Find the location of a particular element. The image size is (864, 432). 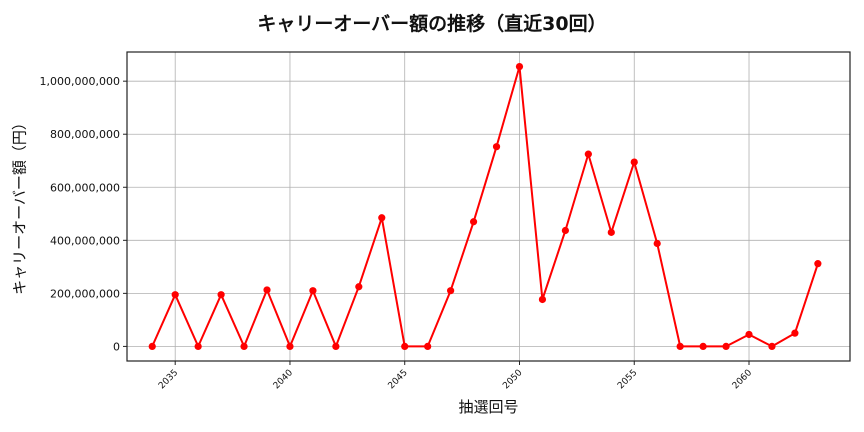

x-tick-label: 2060 is located at coordinates (742, 379).